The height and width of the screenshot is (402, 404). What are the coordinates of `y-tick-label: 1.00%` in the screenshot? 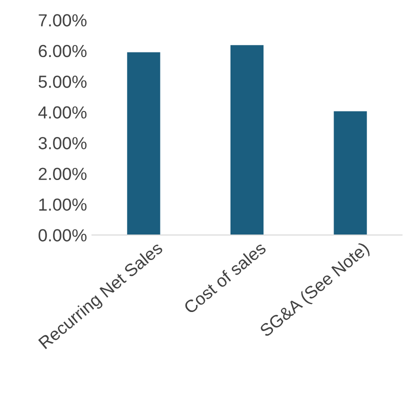 It's located at (63, 204).